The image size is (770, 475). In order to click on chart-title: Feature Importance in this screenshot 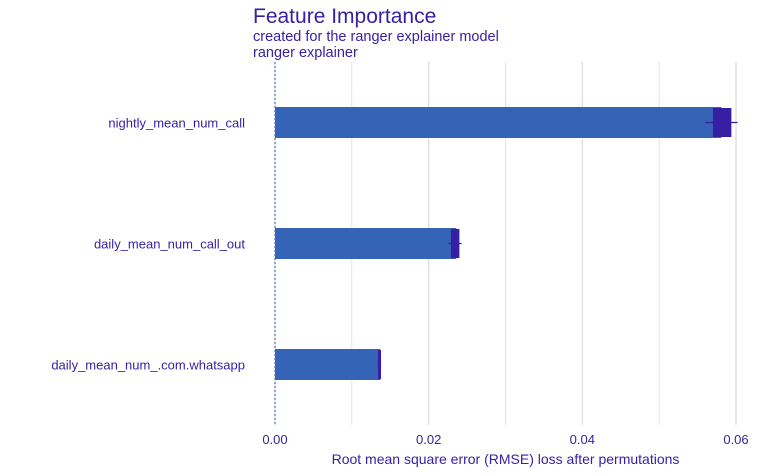, I will do `click(345, 16)`.